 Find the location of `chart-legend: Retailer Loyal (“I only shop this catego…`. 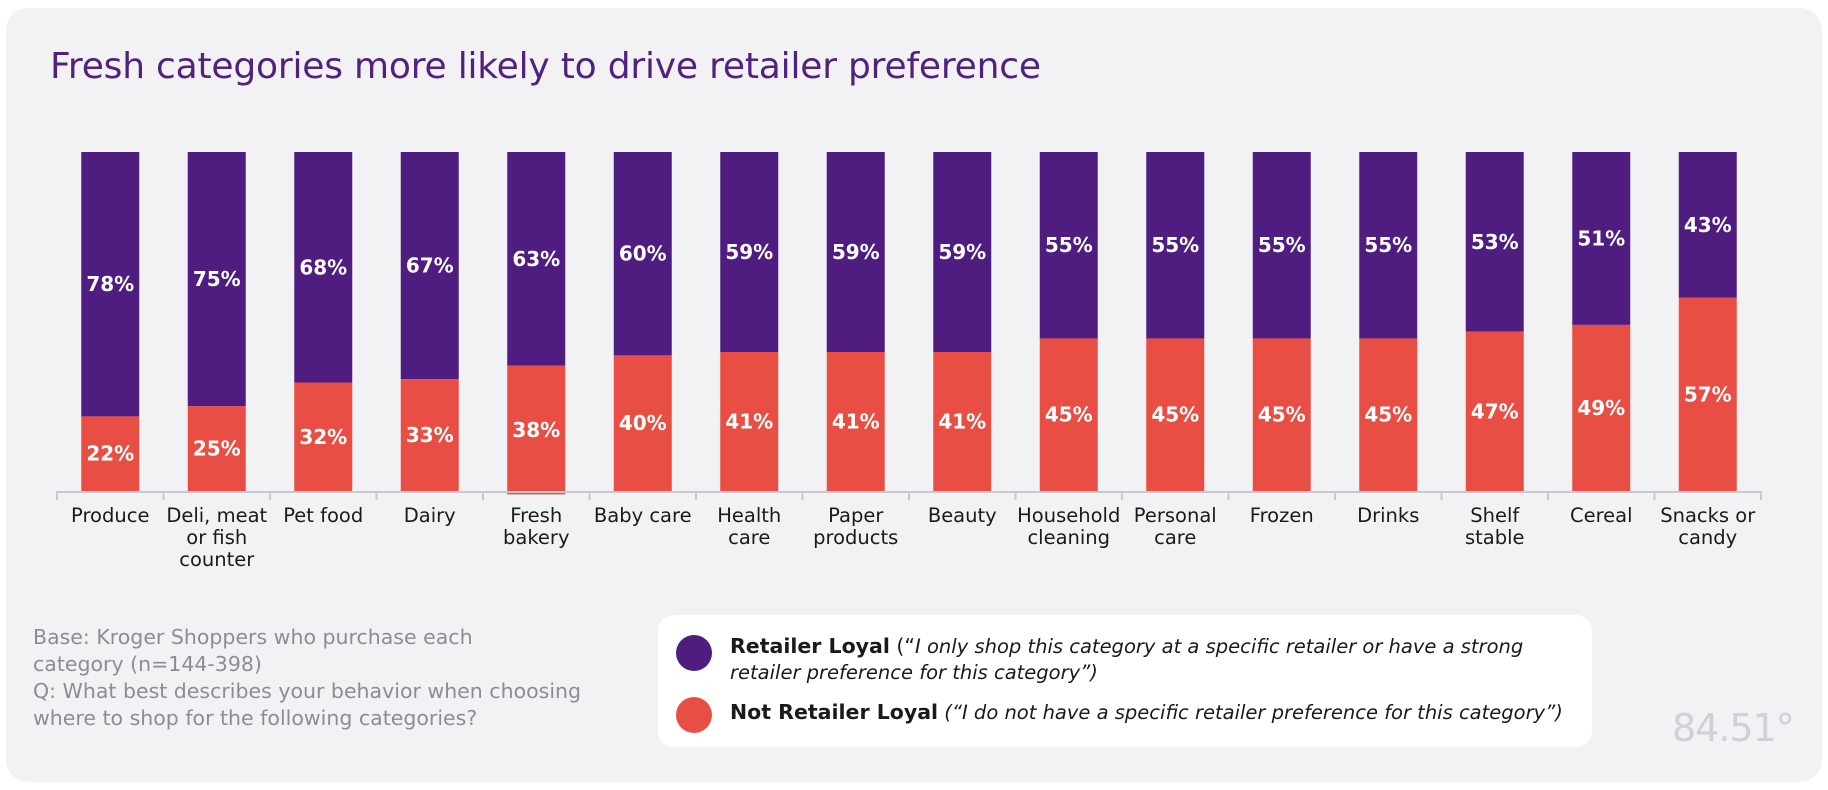

chart-legend: Retailer Loyal (“I only shop this catego… is located at coordinates (1125, 681).